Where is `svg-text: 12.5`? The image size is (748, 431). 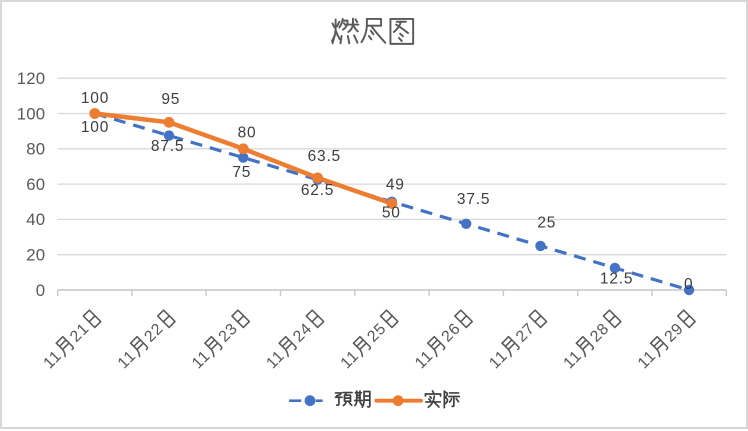
svg-text: 12.5 is located at coordinates (616, 278).